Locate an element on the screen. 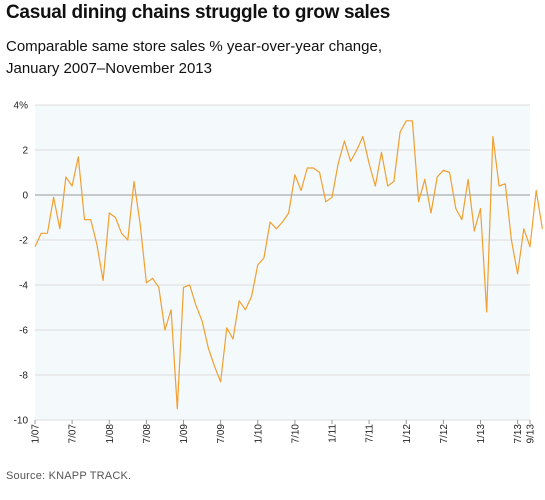 This screenshot has width=545, height=500. y-tick-label: -6 is located at coordinates (23, 331).